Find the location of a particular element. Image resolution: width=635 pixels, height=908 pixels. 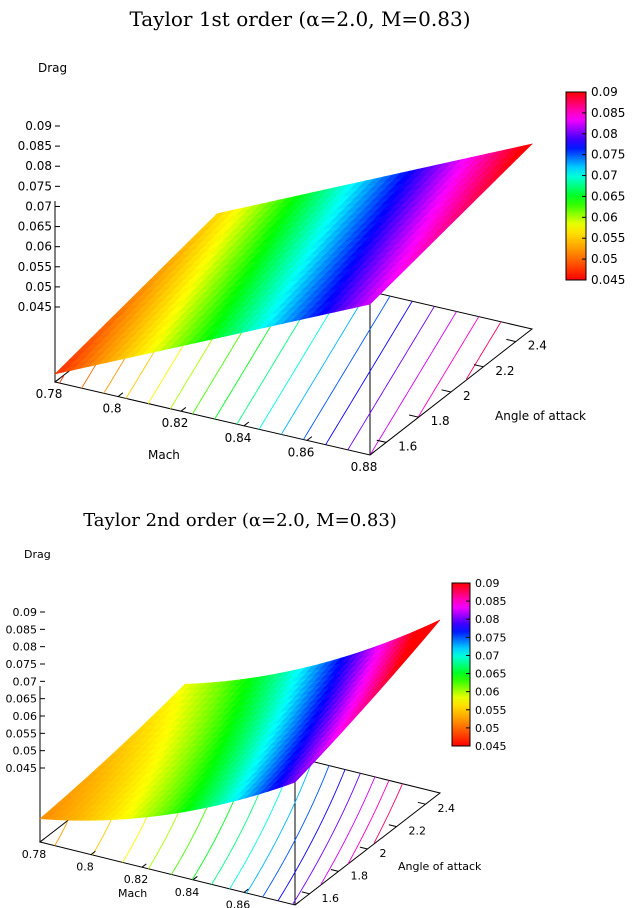

z-tick-label: 0.075 is located at coordinates (35, 186).